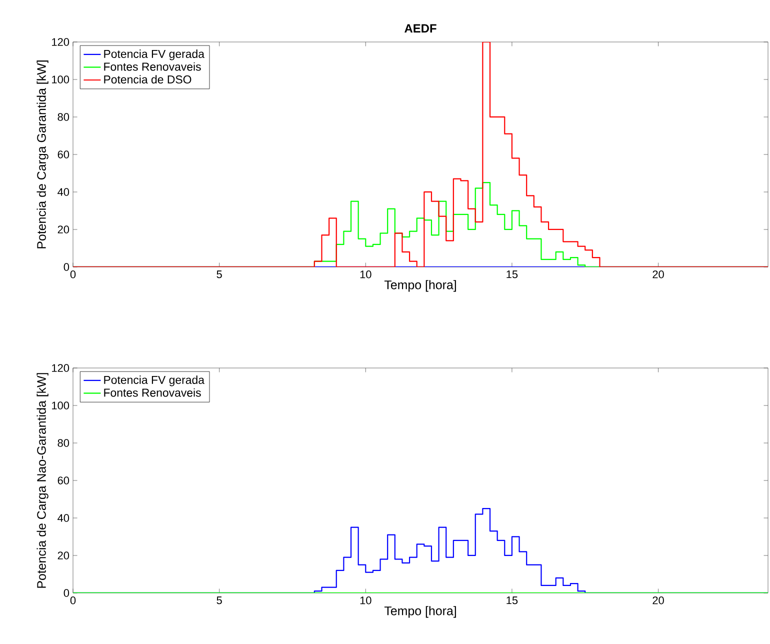 This screenshot has width=770, height=644. I want to click on legend-label: Potencia de DSO, so click(148, 79).